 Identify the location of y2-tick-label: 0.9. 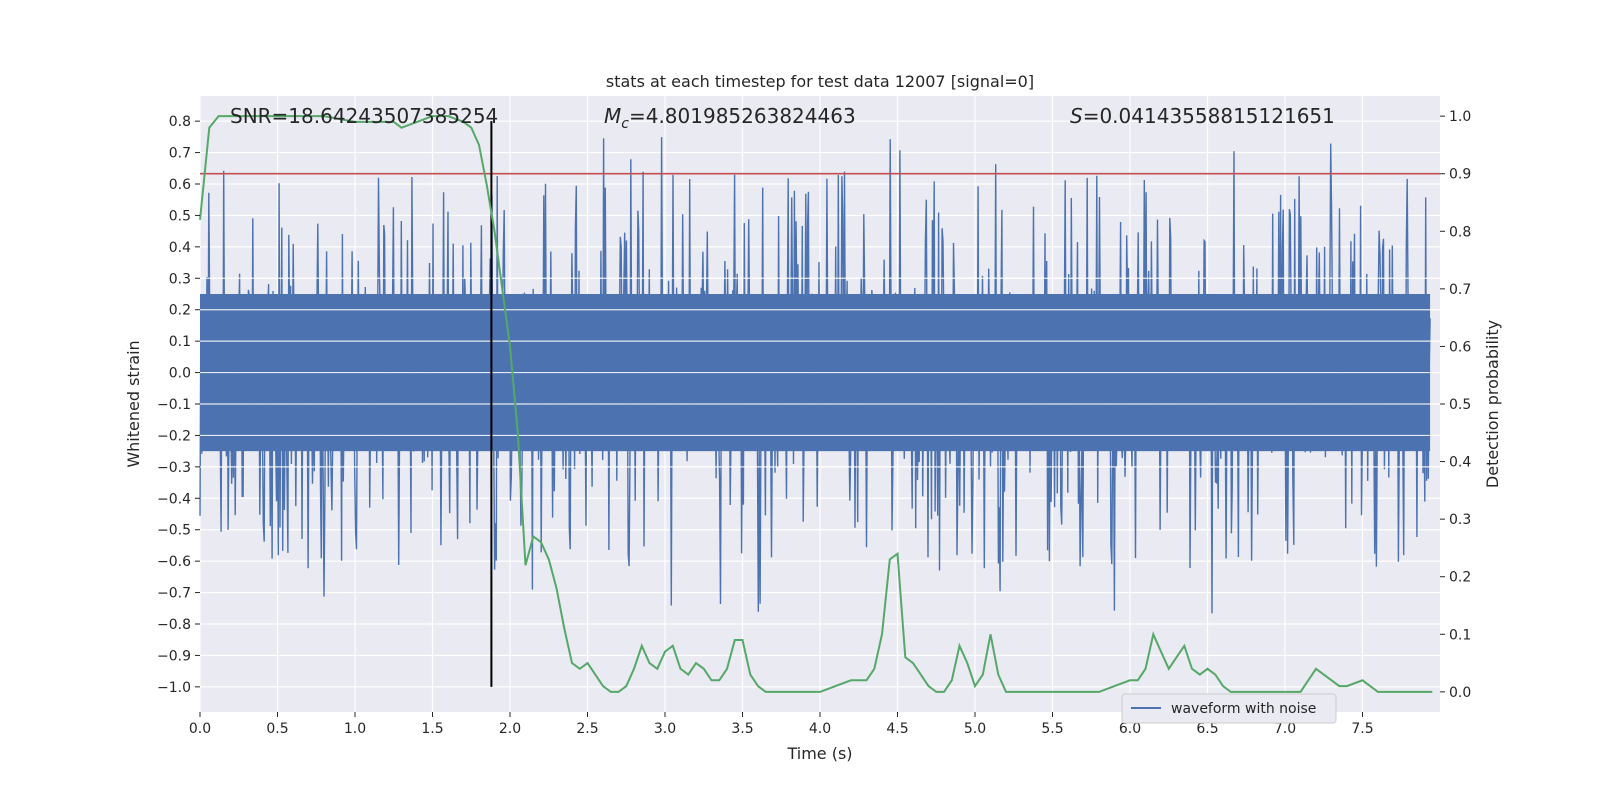
(1460, 175).